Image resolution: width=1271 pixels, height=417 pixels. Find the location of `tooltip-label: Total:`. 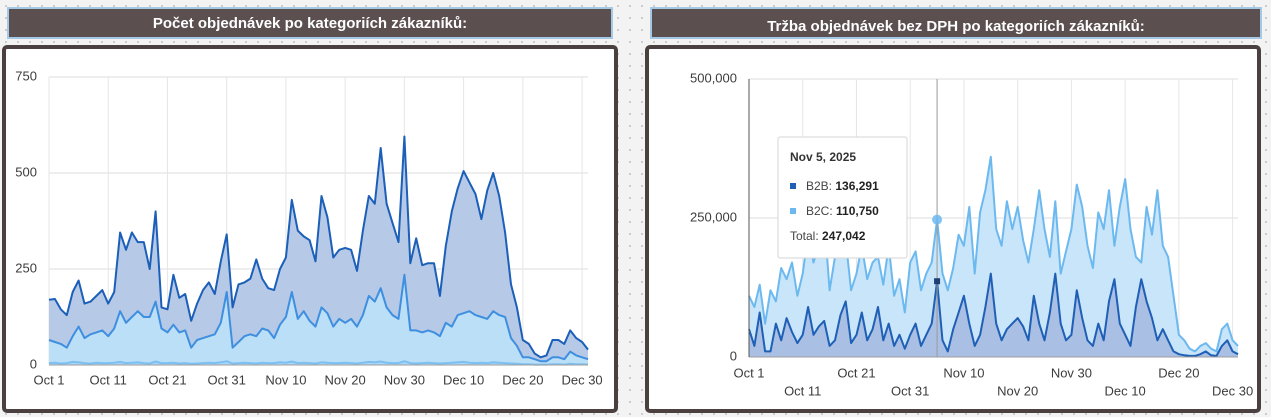

tooltip-label: Total: is located at coordinates (804, 236).